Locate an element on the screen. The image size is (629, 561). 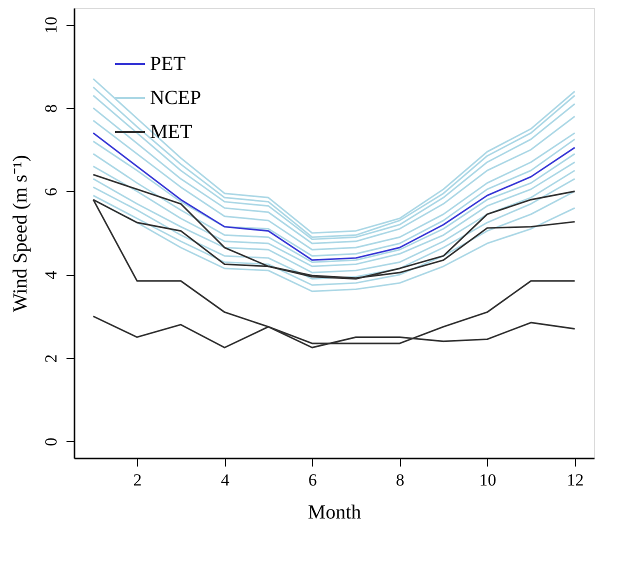
x-tick-label: 2 is located at coordinates (137, 480).